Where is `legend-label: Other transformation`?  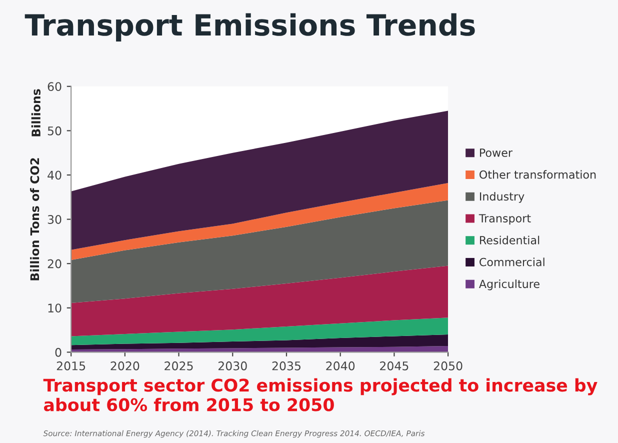
legend-label: Other transformation is located at coordinates (538, 174).